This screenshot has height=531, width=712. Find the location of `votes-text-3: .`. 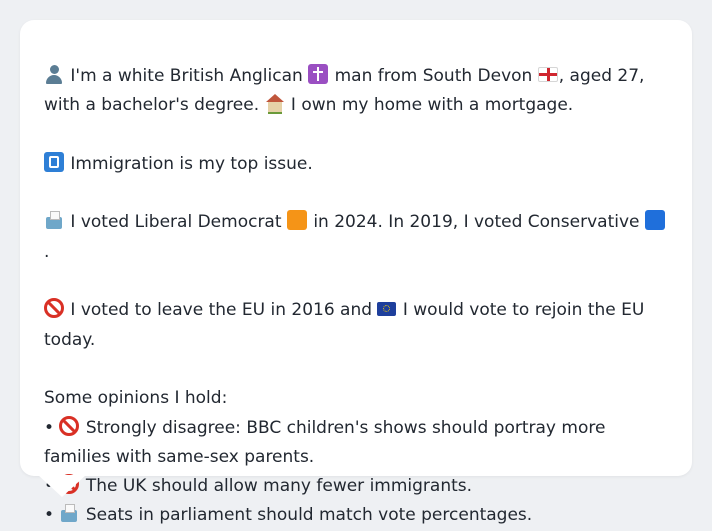

votes-text-3: . is located at coordinates (47, 251).